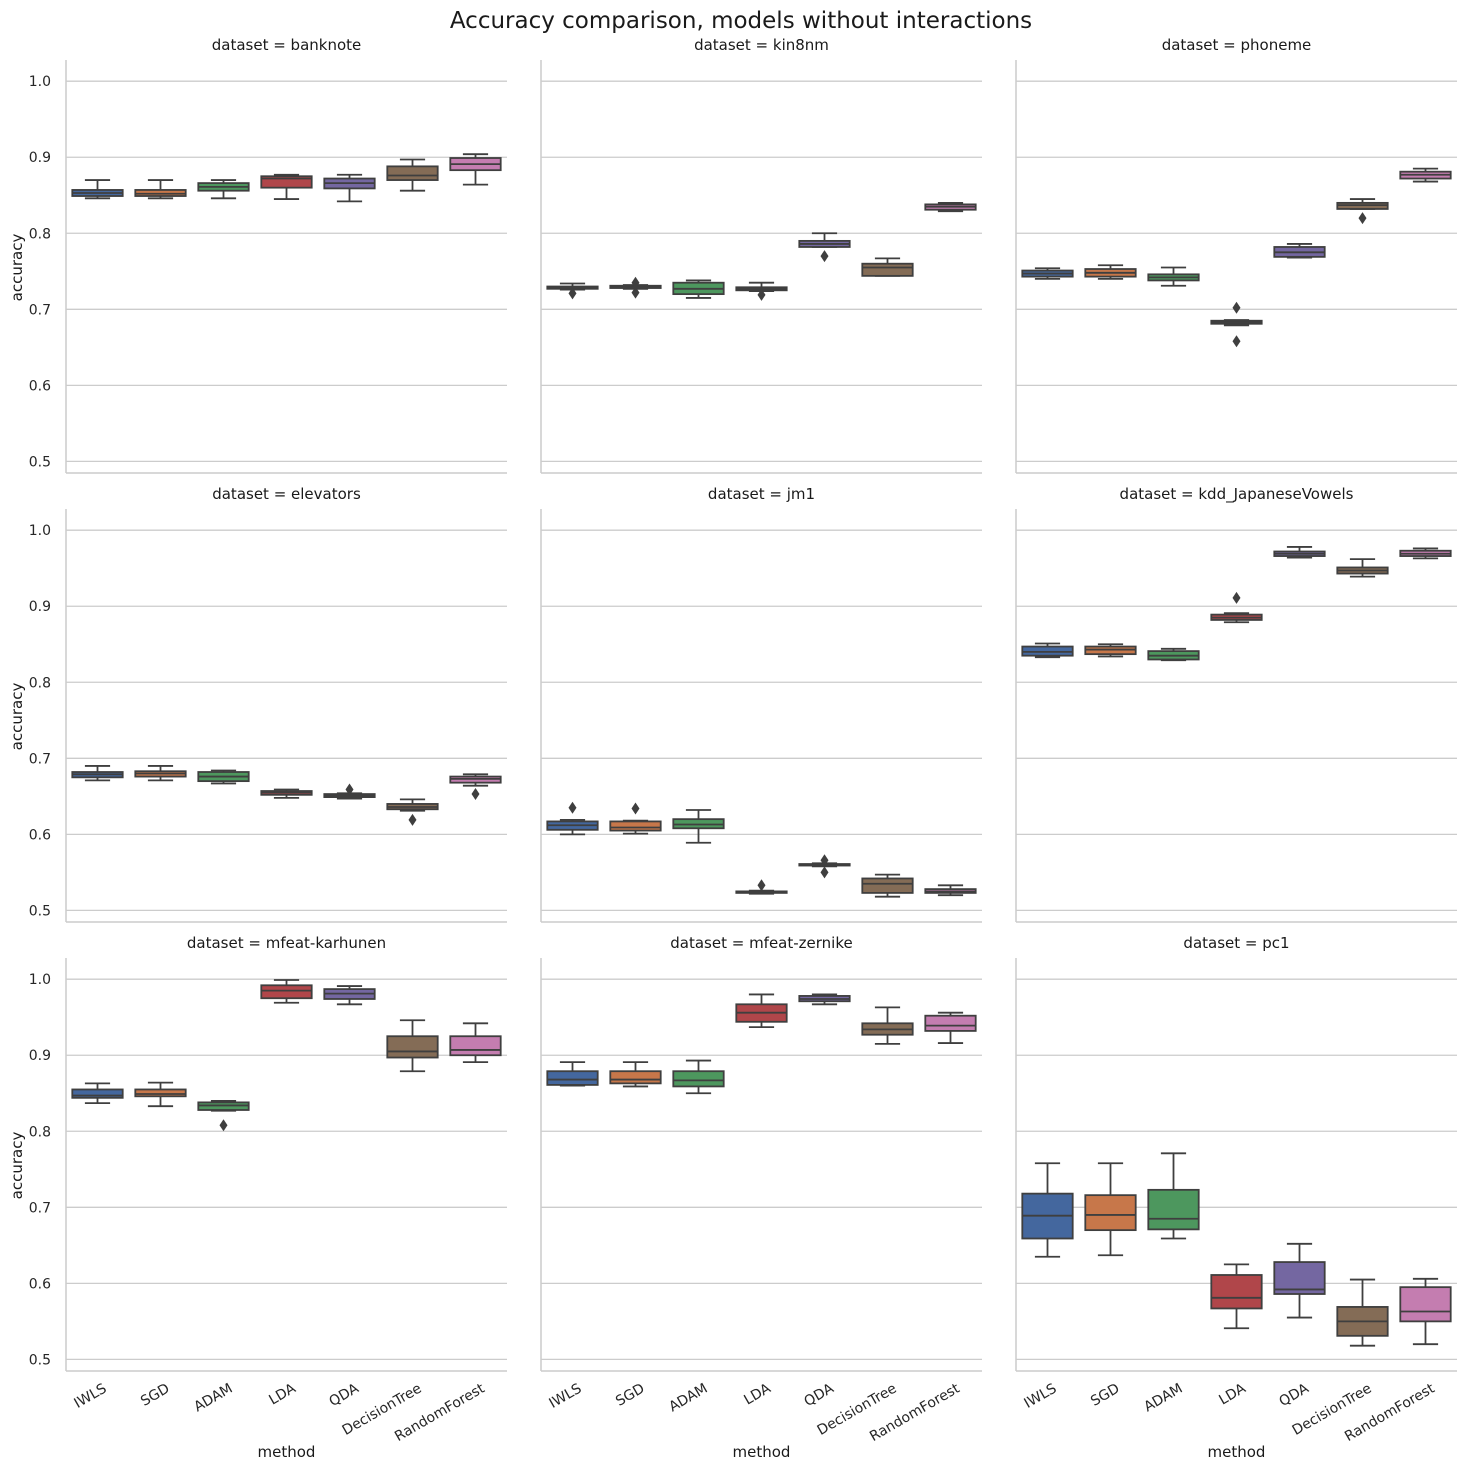  I want to click on y-axis-label: accuracy, so click(17, 717).